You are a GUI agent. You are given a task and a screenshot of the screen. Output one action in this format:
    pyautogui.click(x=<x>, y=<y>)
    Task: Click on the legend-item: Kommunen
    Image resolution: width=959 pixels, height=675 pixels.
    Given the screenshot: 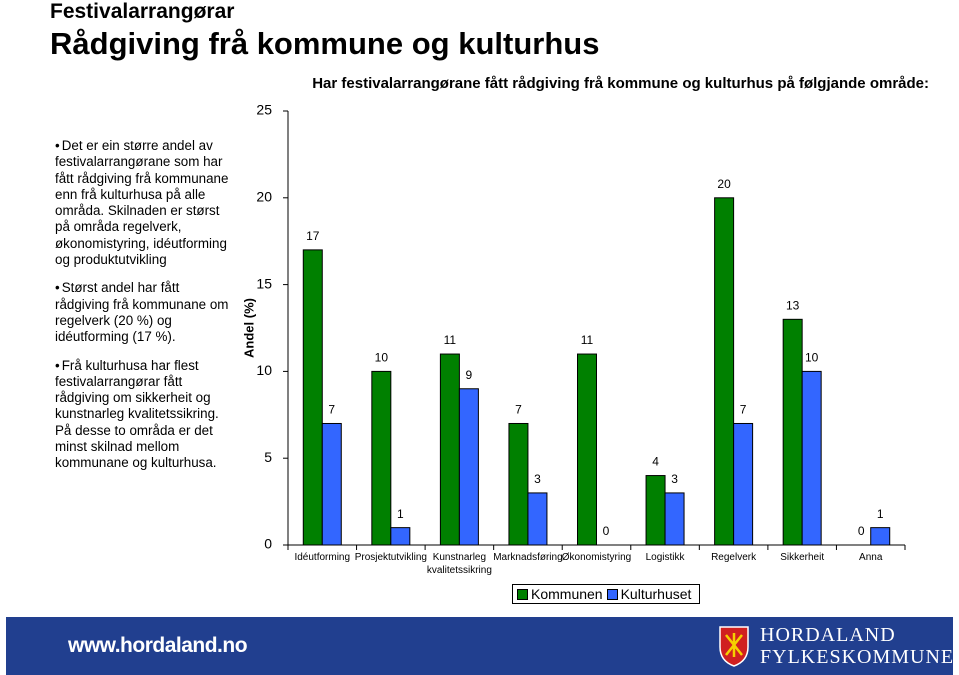 What is the action you would take?
    pyautogui.click(x=560, y=594)
    